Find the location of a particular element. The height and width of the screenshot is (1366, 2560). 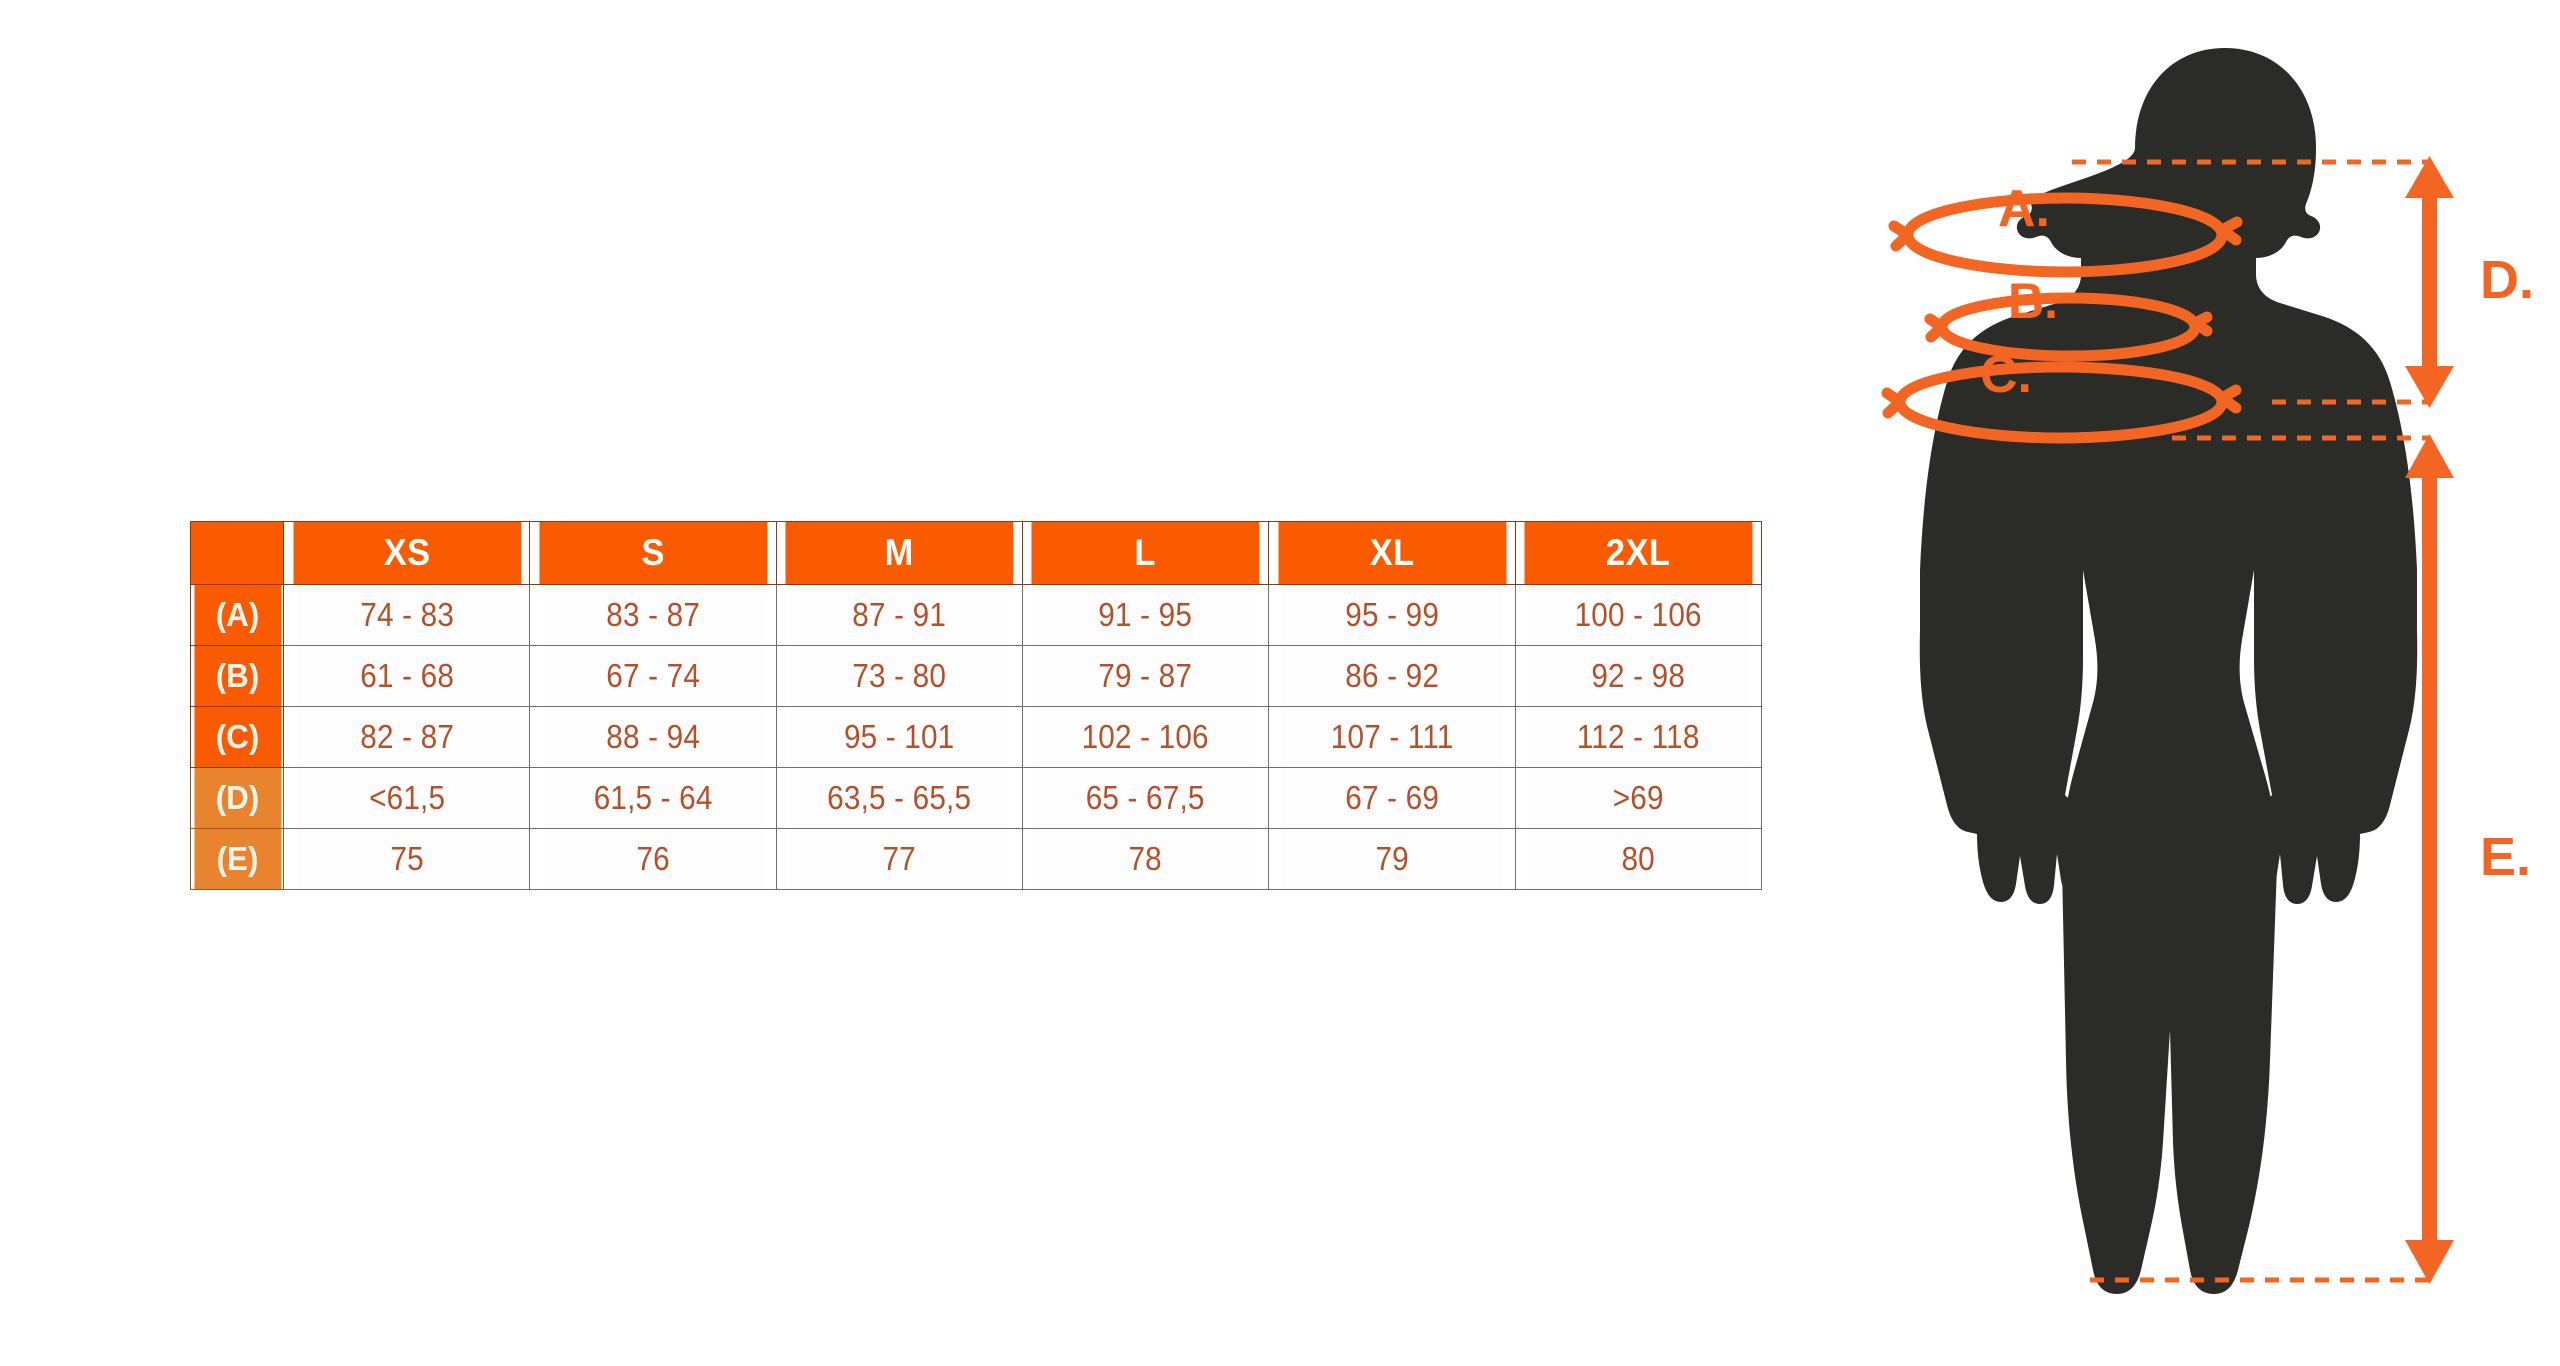

row-label-b: (B) is located at coordinates (237, 676).